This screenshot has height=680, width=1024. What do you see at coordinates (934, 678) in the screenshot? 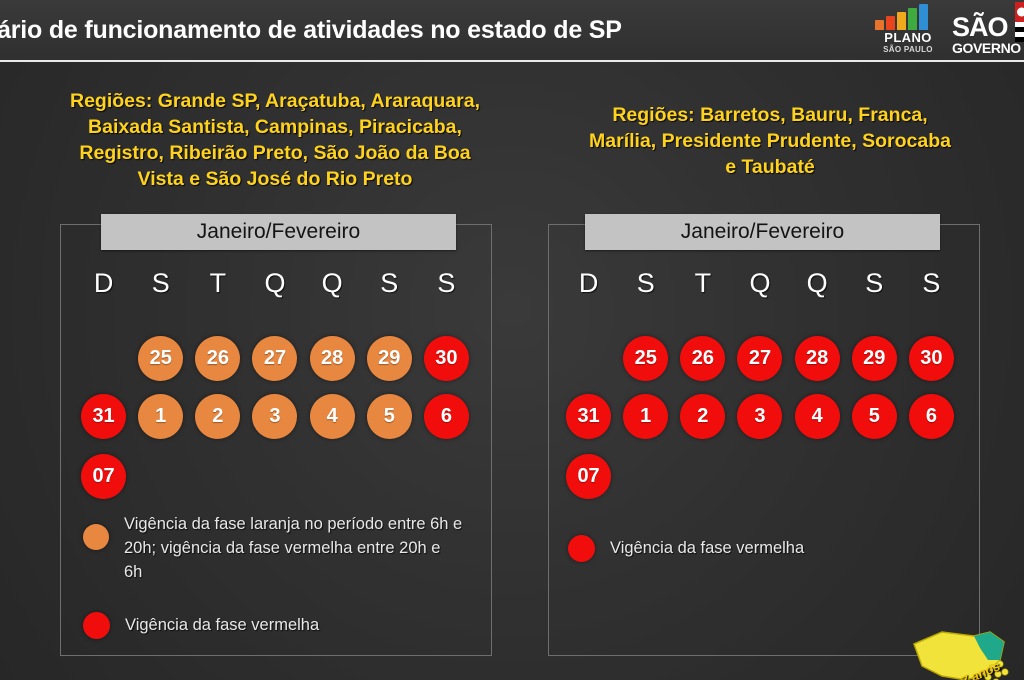
I see `watermark-line1: Região` at bounding box center [934, 678].